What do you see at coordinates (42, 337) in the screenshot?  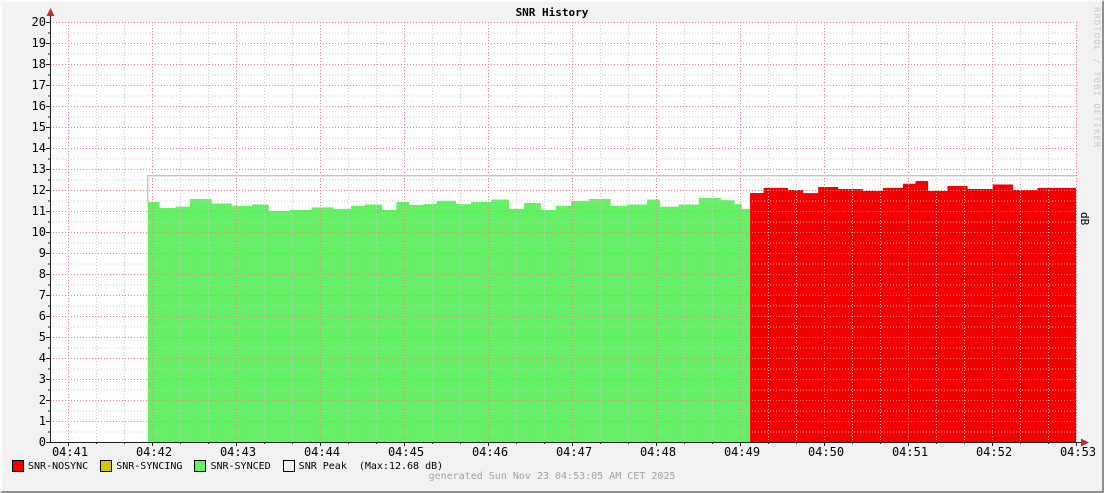 I see `y-tick-label: 5` at bounding box center [42, 337].